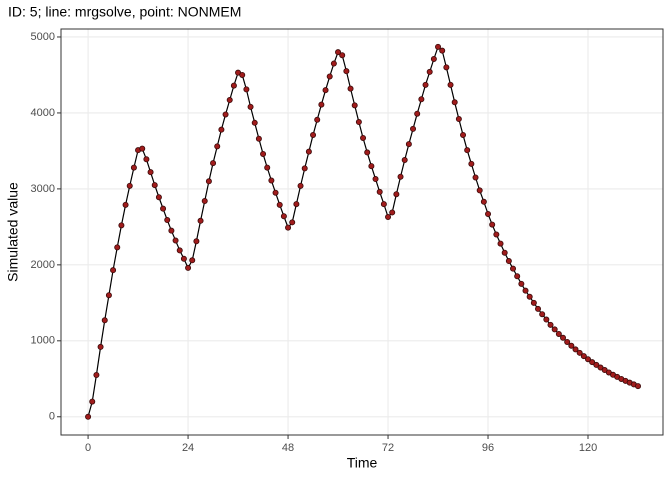 The height and width of the screenshot is (480, 672). Describe the element at coordinates (43, 265) in the screenshot. I see `y-tick-label: 2000` at that location.